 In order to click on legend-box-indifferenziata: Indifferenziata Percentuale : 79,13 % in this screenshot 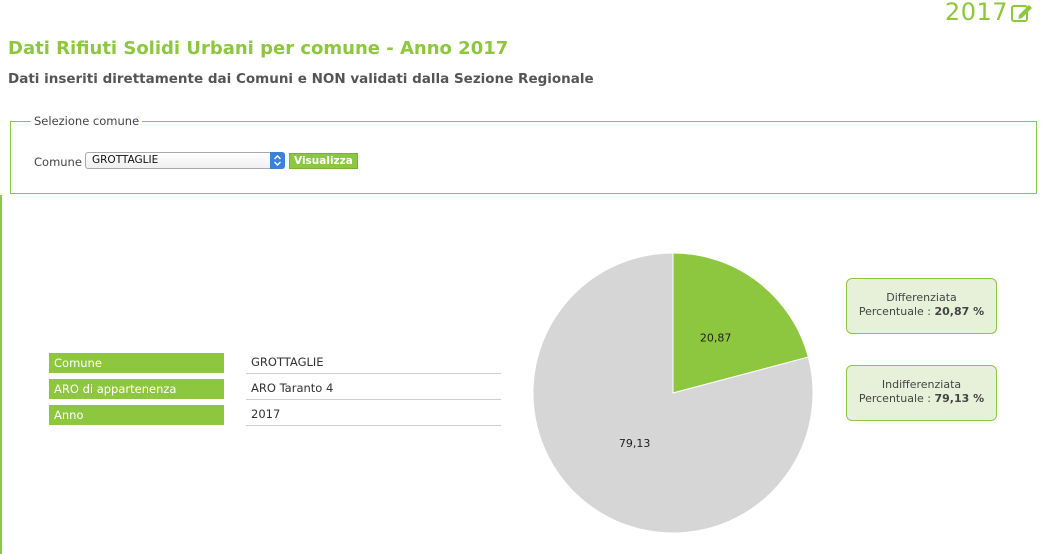, I will do `click(921, 393)`.